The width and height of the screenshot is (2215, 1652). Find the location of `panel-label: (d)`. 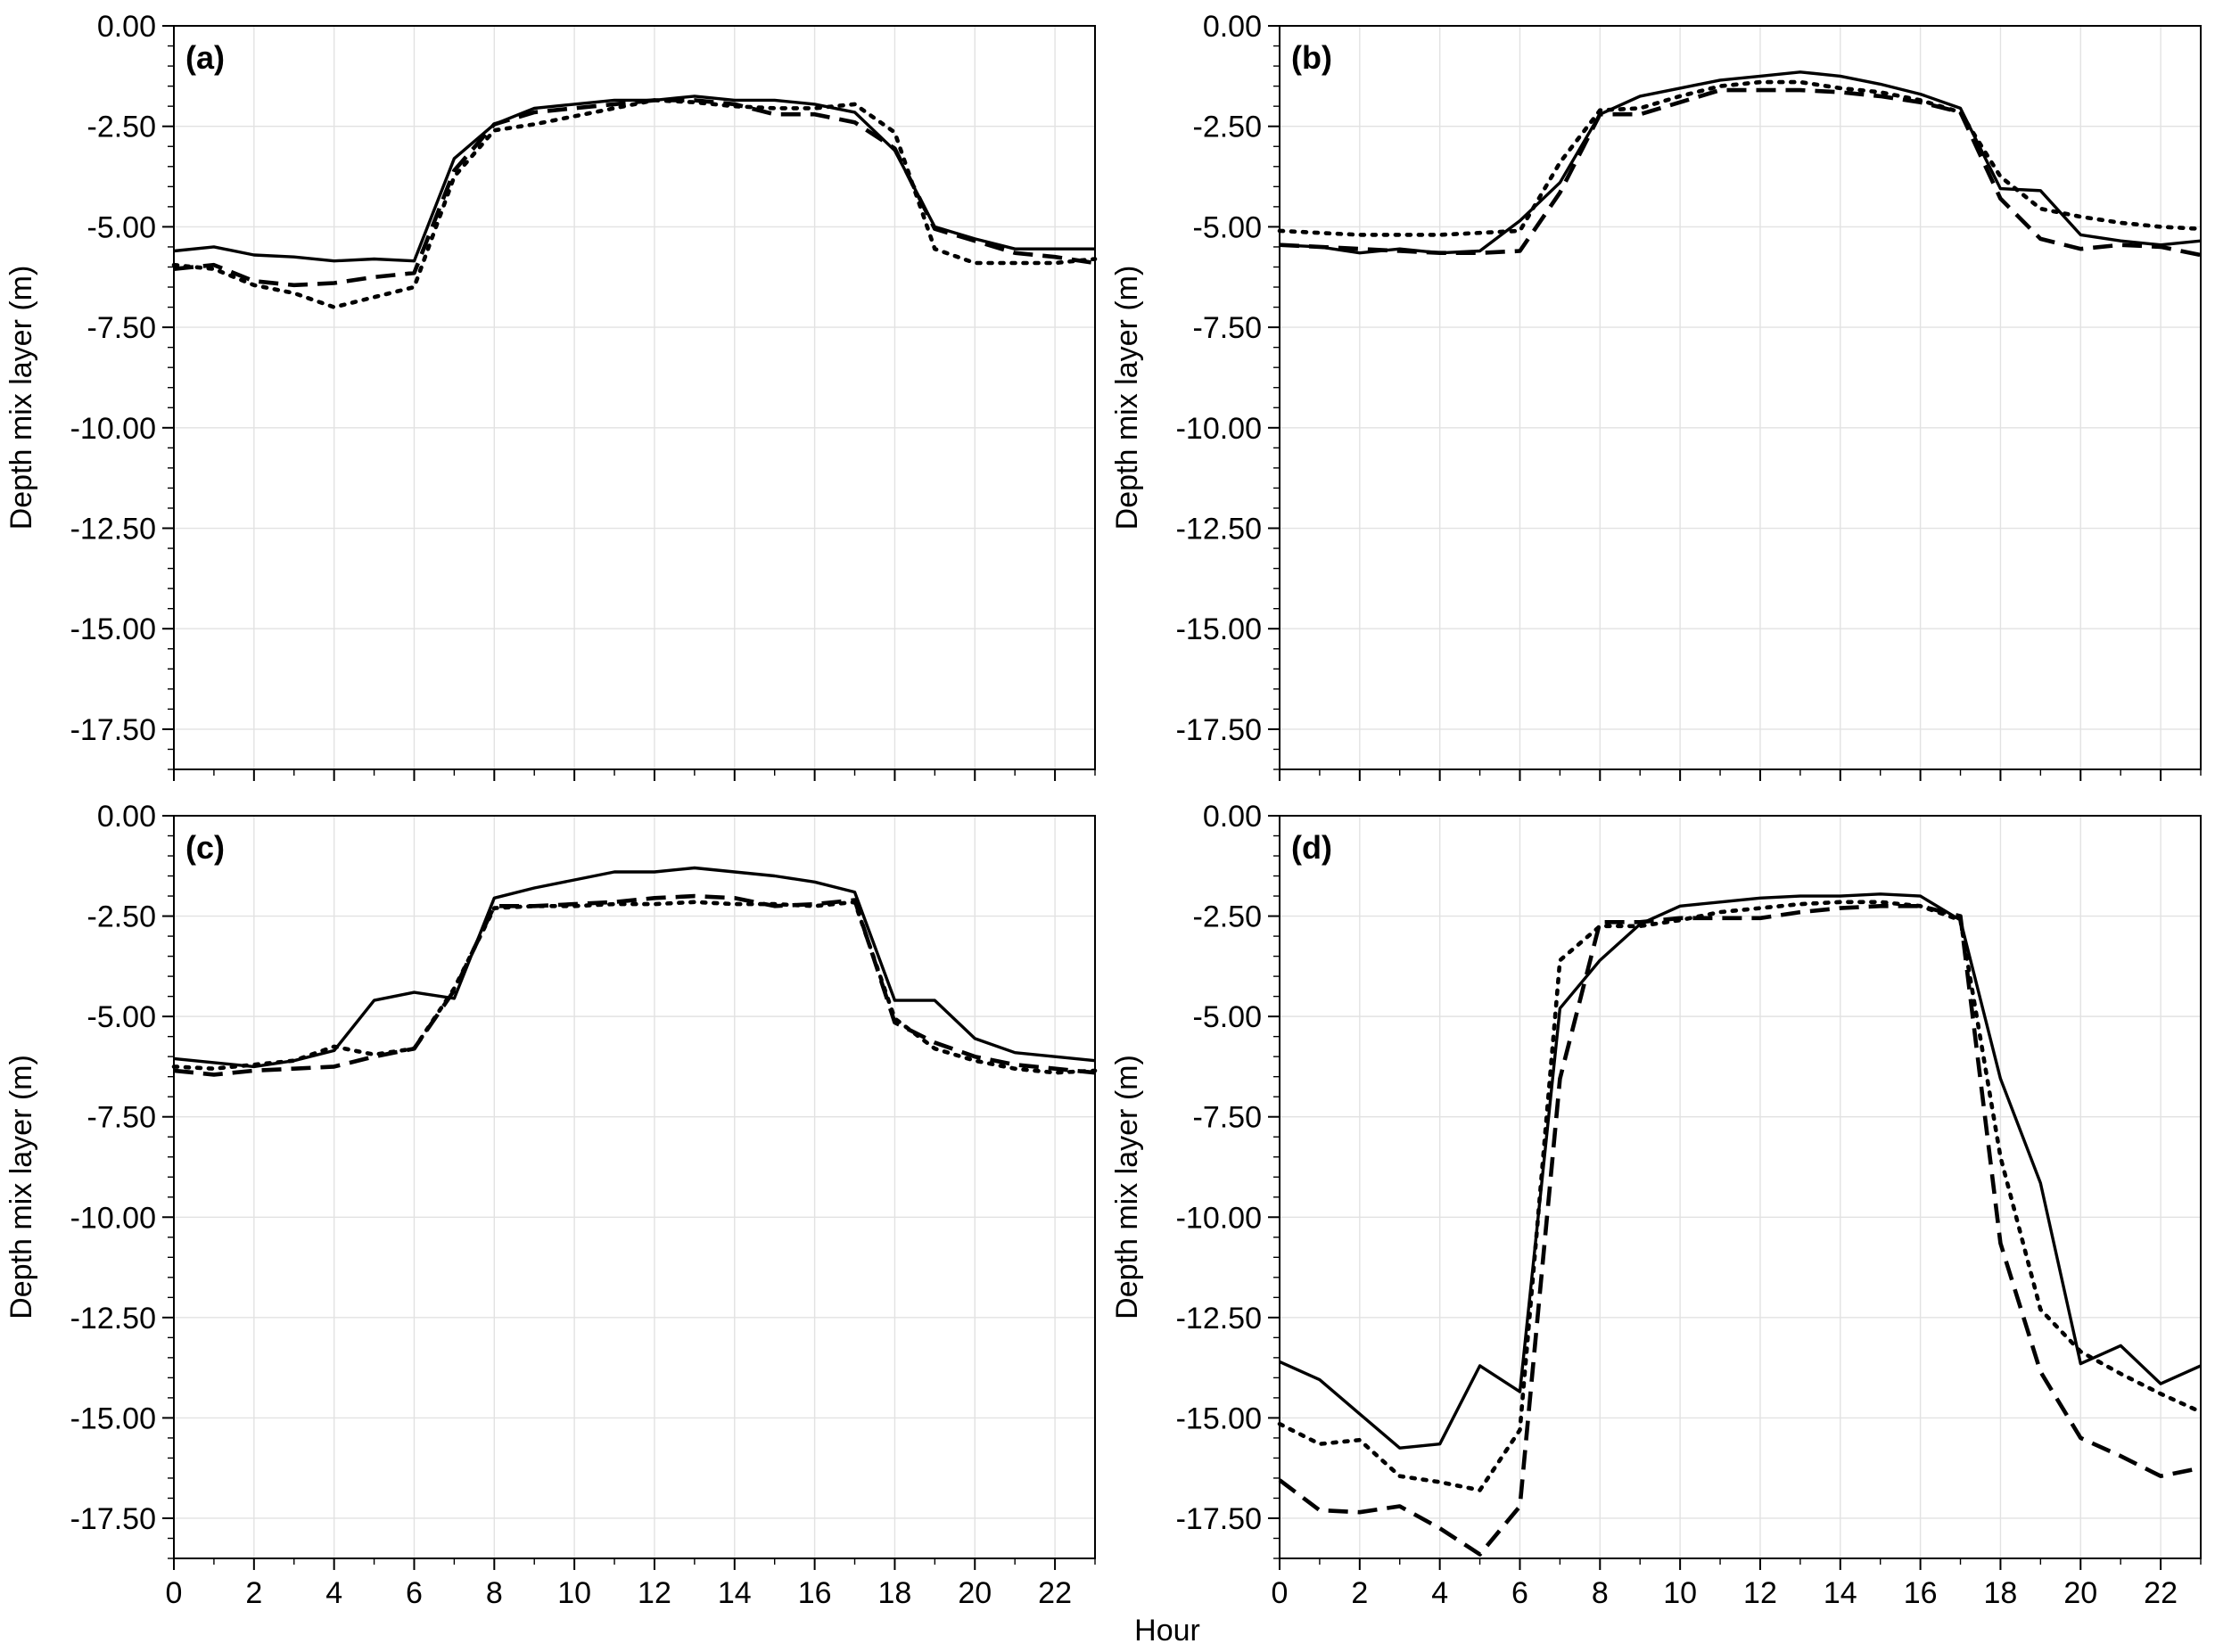

panel-label: (d) is located at coordinates (1312, 847).